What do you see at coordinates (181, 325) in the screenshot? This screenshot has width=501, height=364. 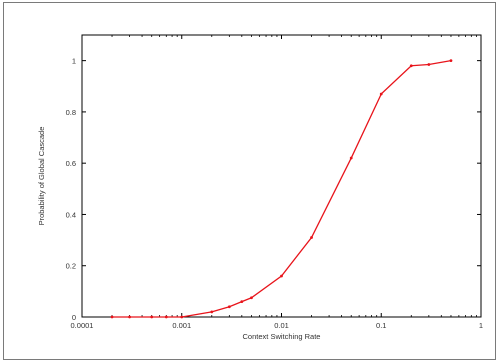 I see `x-tick-label: 0.001` at bounding box center [181, 325].